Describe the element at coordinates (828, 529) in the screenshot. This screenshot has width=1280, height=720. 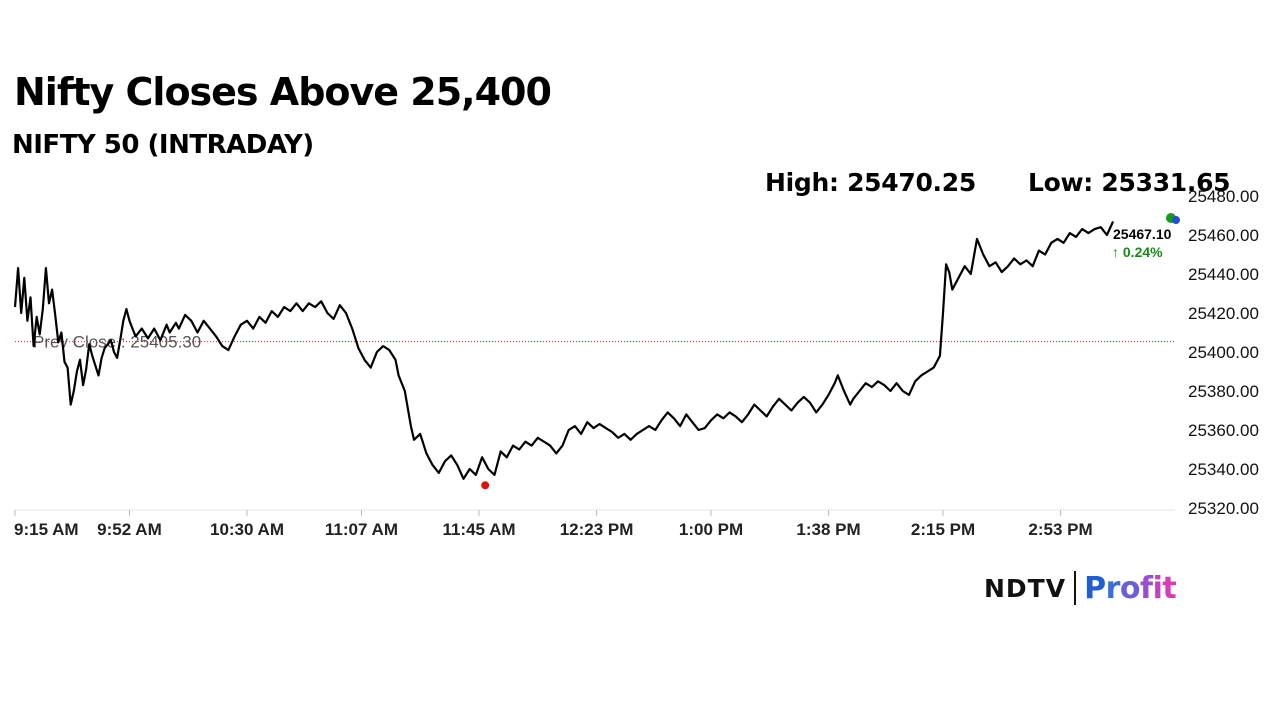
I see `x-tick-label: 1:38 PM` at that location.